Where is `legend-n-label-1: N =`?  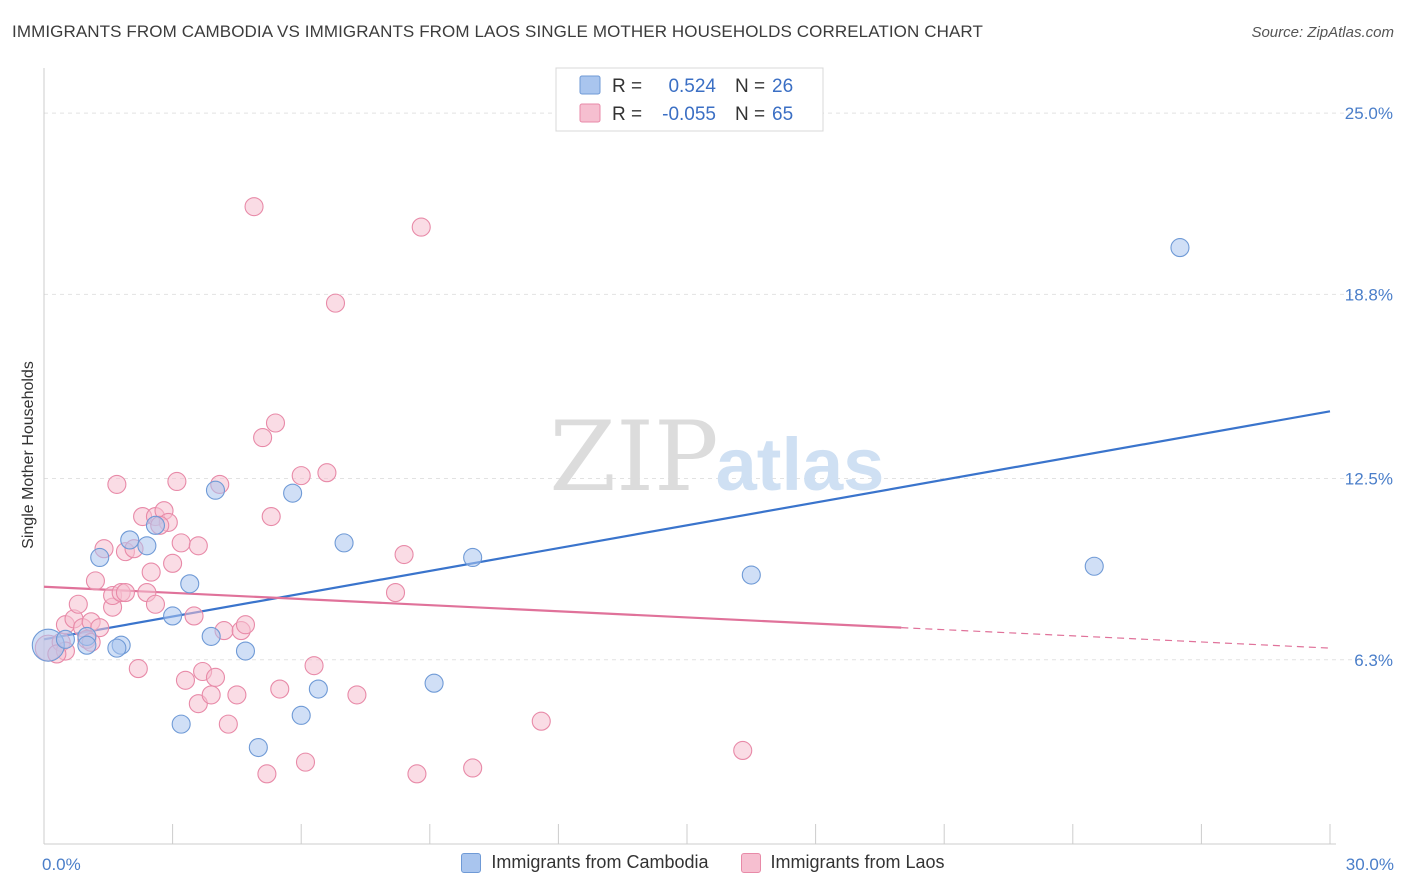 legend-n-label-1: N = is located at coordinates (750, 86).